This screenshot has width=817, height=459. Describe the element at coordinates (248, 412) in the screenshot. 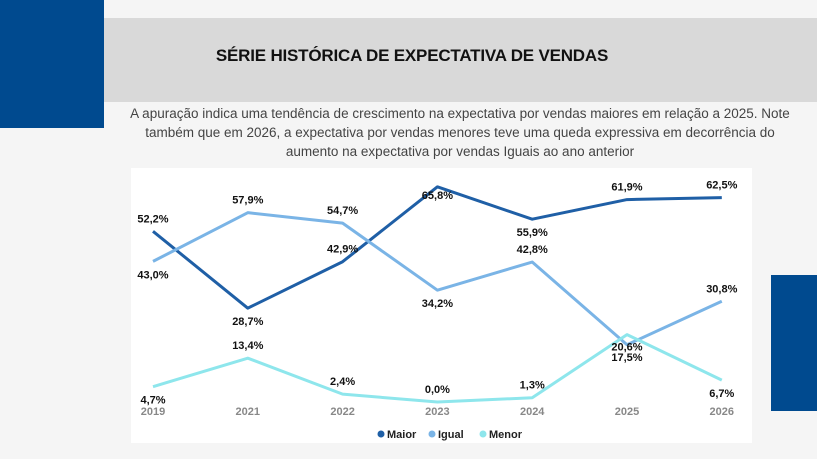

I see `x-tick-label: 2021` at that location.